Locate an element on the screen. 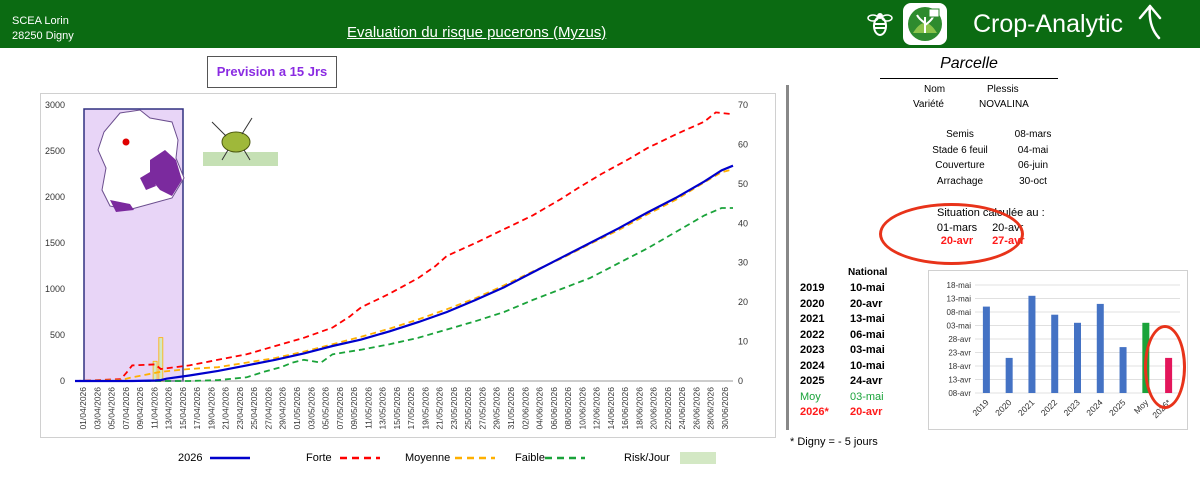  bar-x-tick-label: 2025 is located at coordinates (1117, 407).